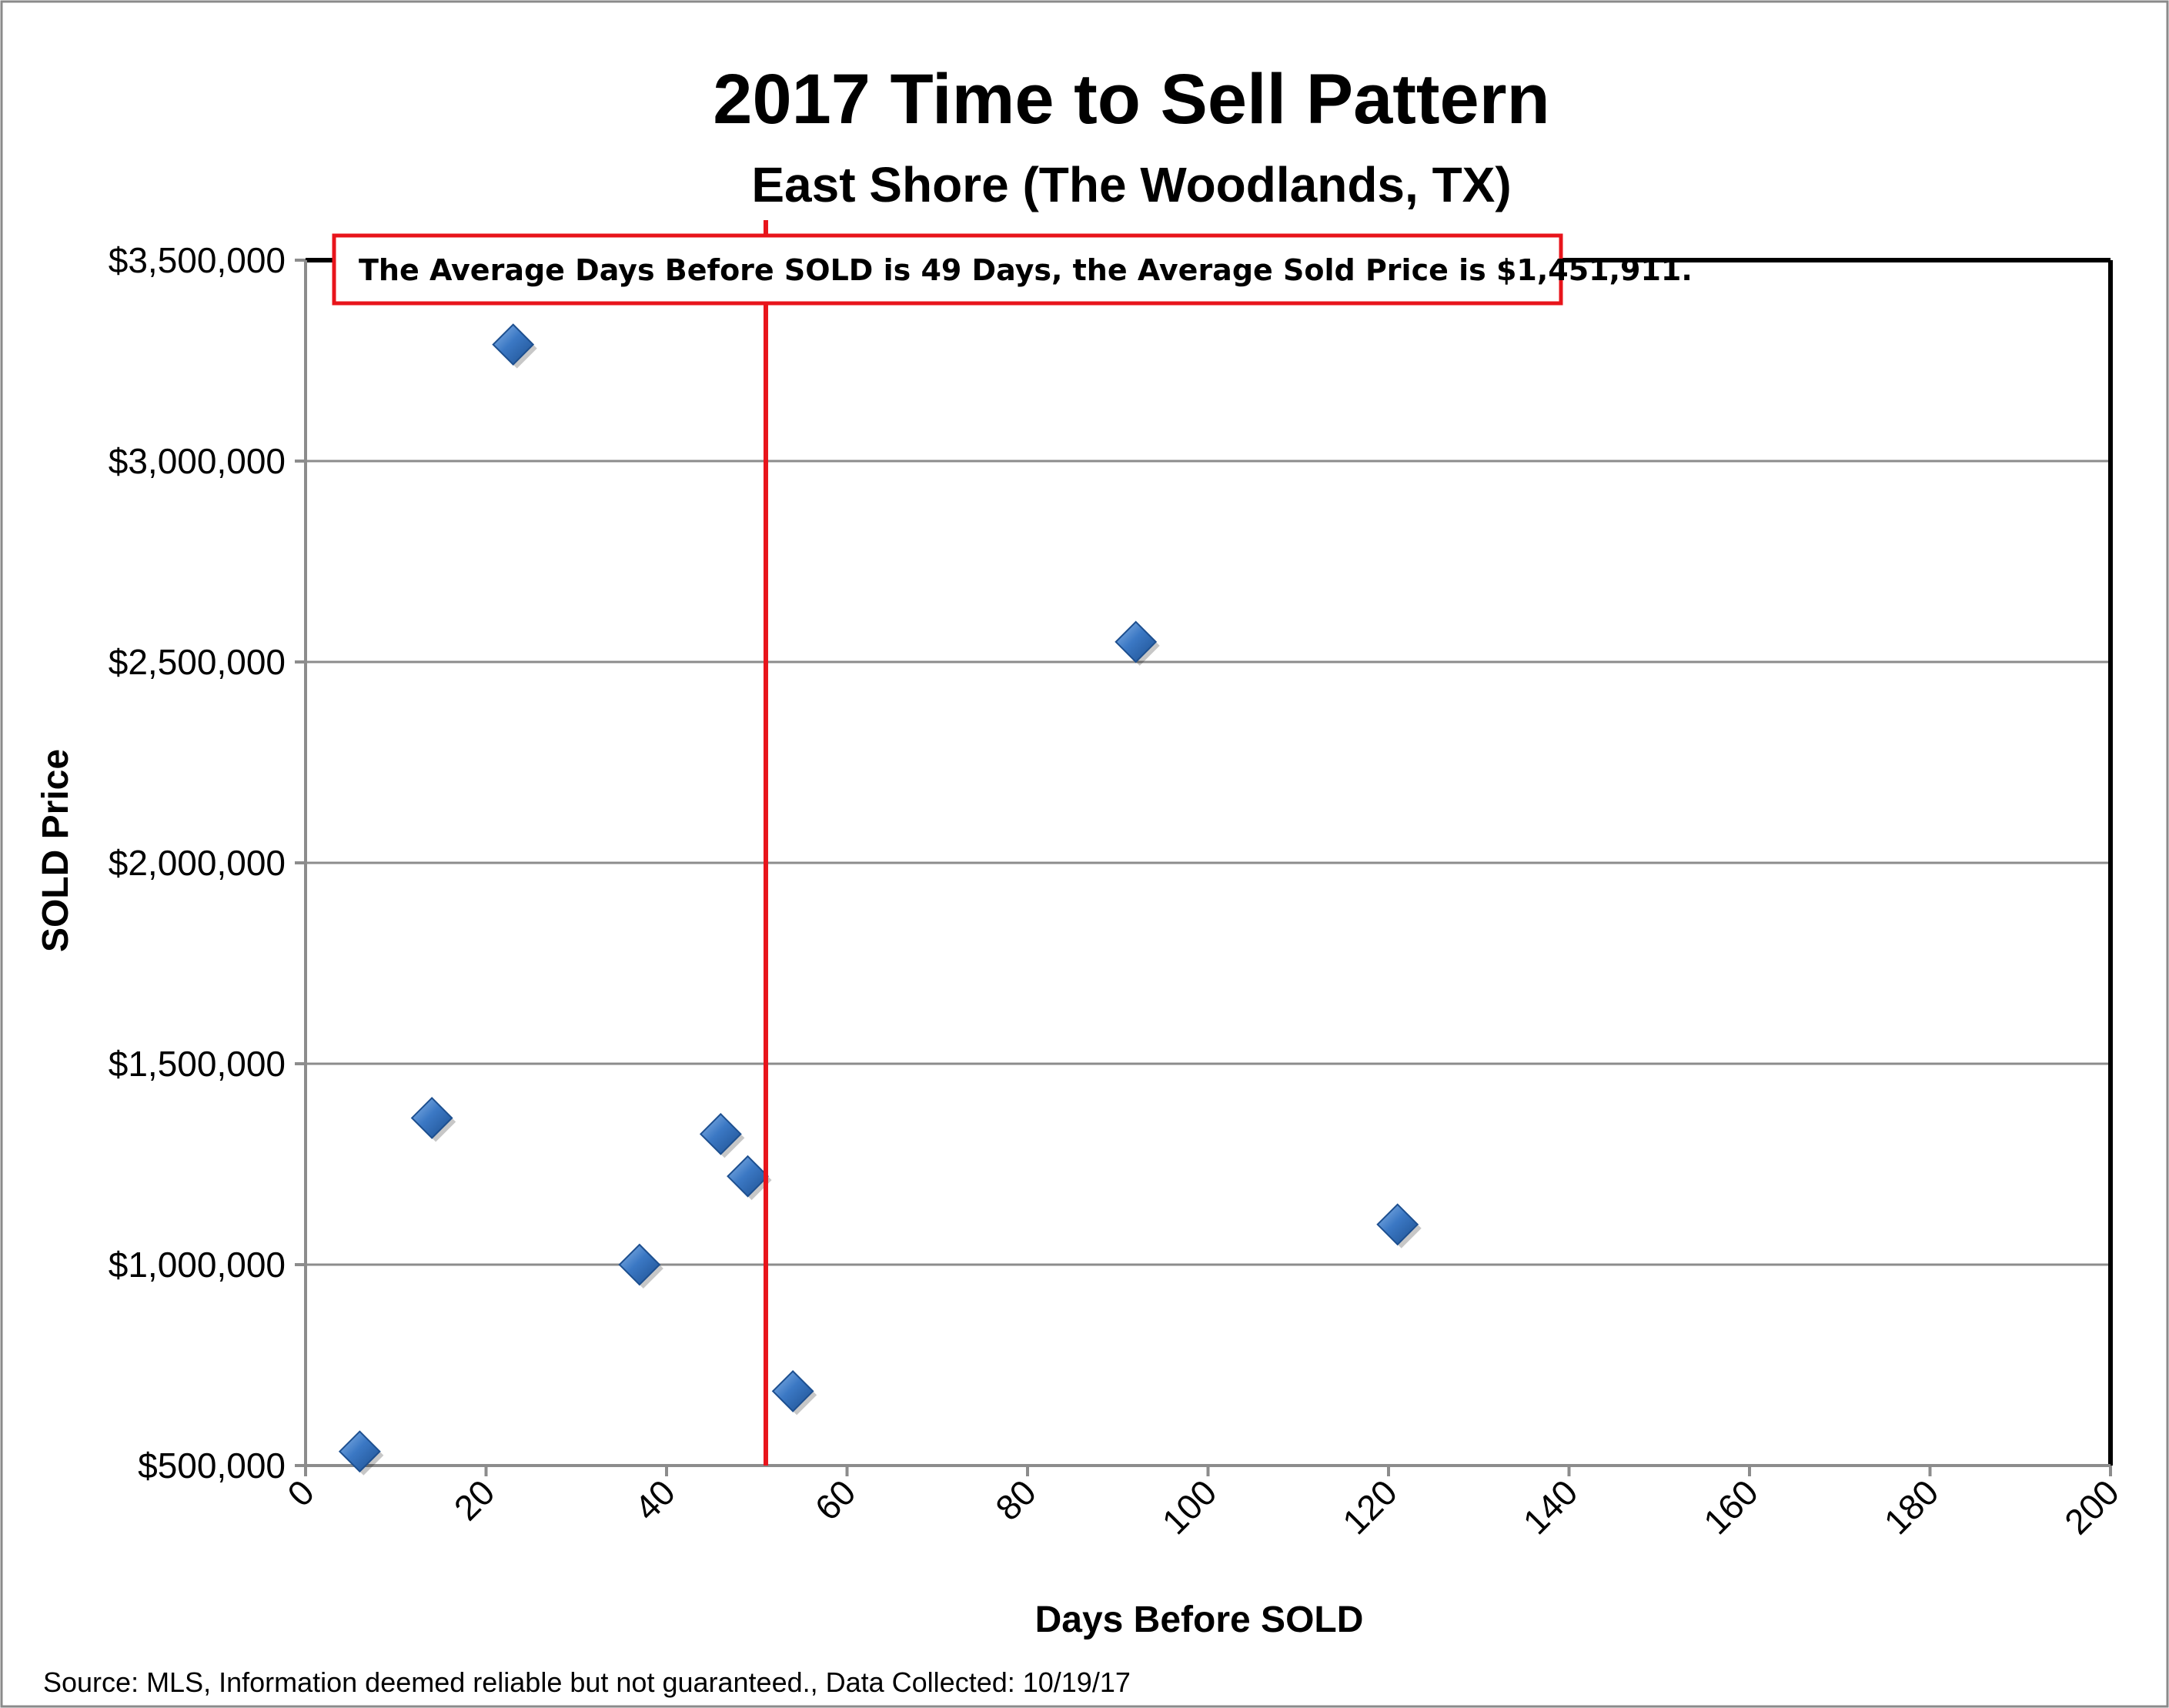  What do you see at coordinates (198, 662) in the screenshot?
I see `y-tick-label: $2,500,000` at bounding box center [198, 662].